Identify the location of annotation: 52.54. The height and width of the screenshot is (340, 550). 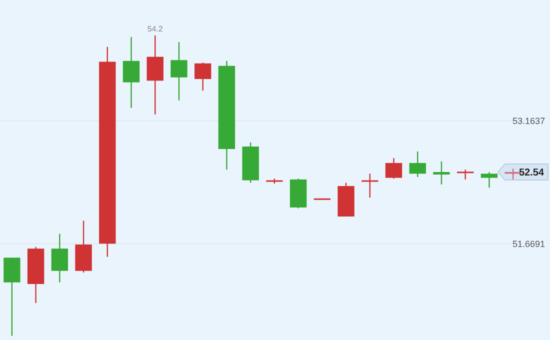
(531, 173).